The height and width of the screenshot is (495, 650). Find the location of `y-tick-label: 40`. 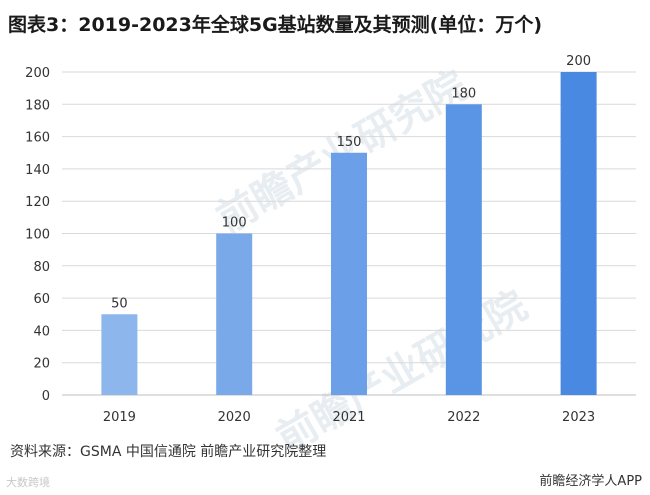

y-tick-label: 40 is located at coordinates (41, 331).